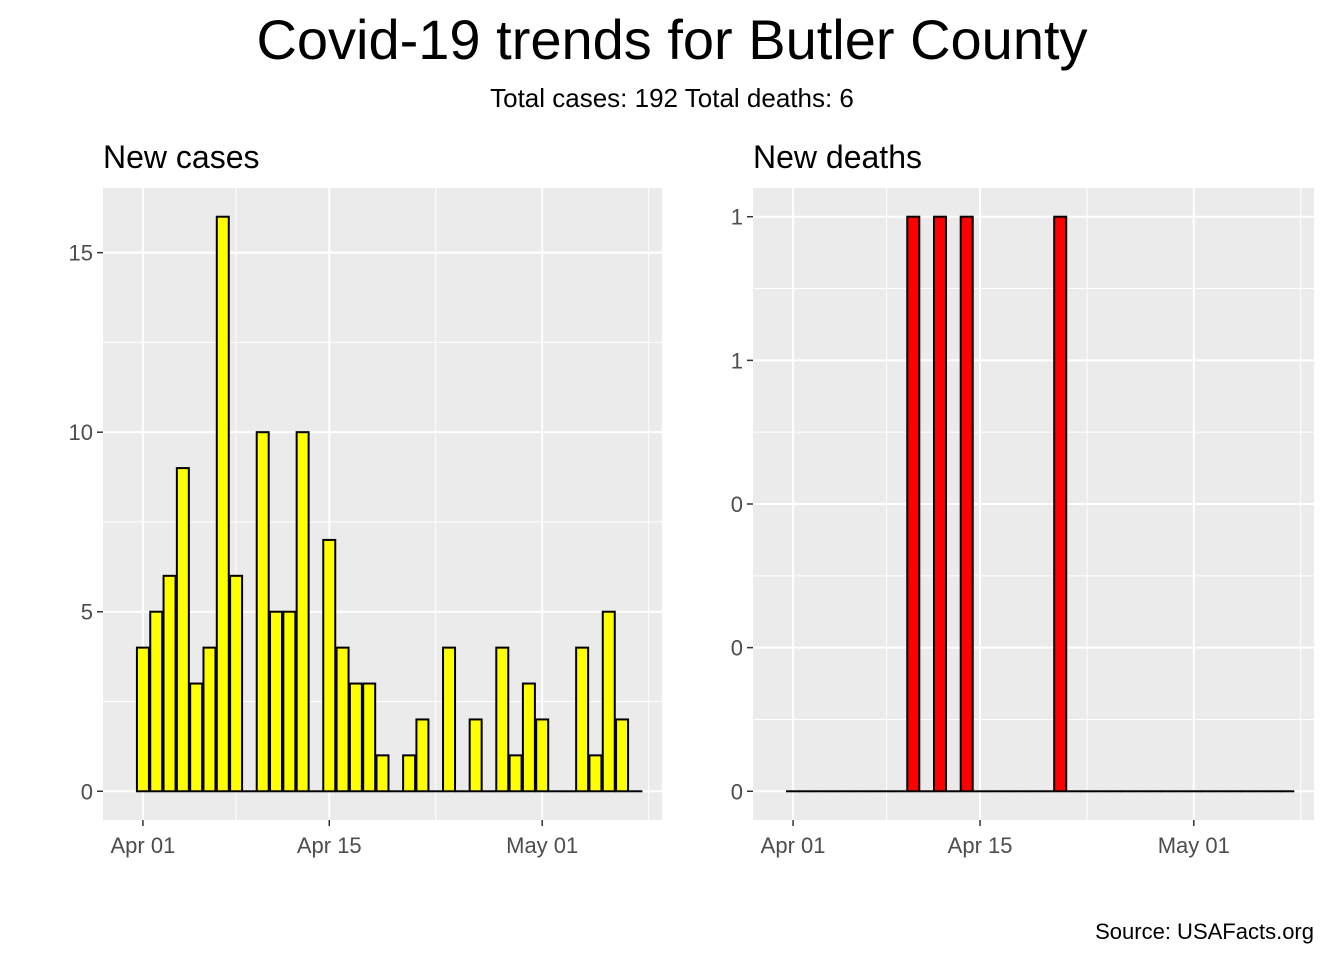 This screenshot has height=960, width=1344. Describe the element at coordinates (793, 845) in the screenshot. I see `deaths-x-tick-label: Apr 01` at that location.